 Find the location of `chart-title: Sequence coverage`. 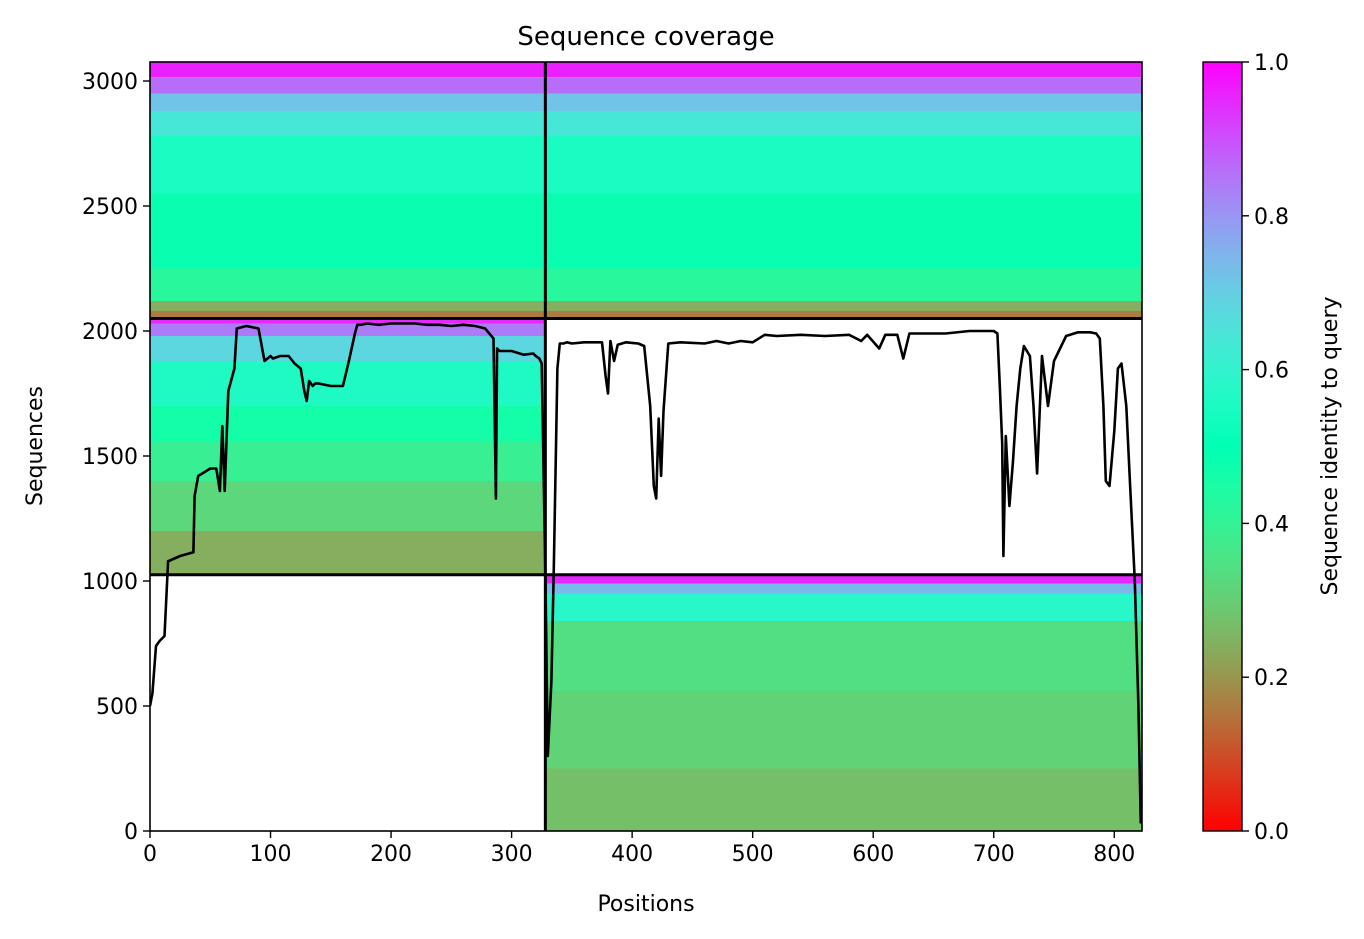

chart-title: Sequence coverage is located at coordinates (645, 37).